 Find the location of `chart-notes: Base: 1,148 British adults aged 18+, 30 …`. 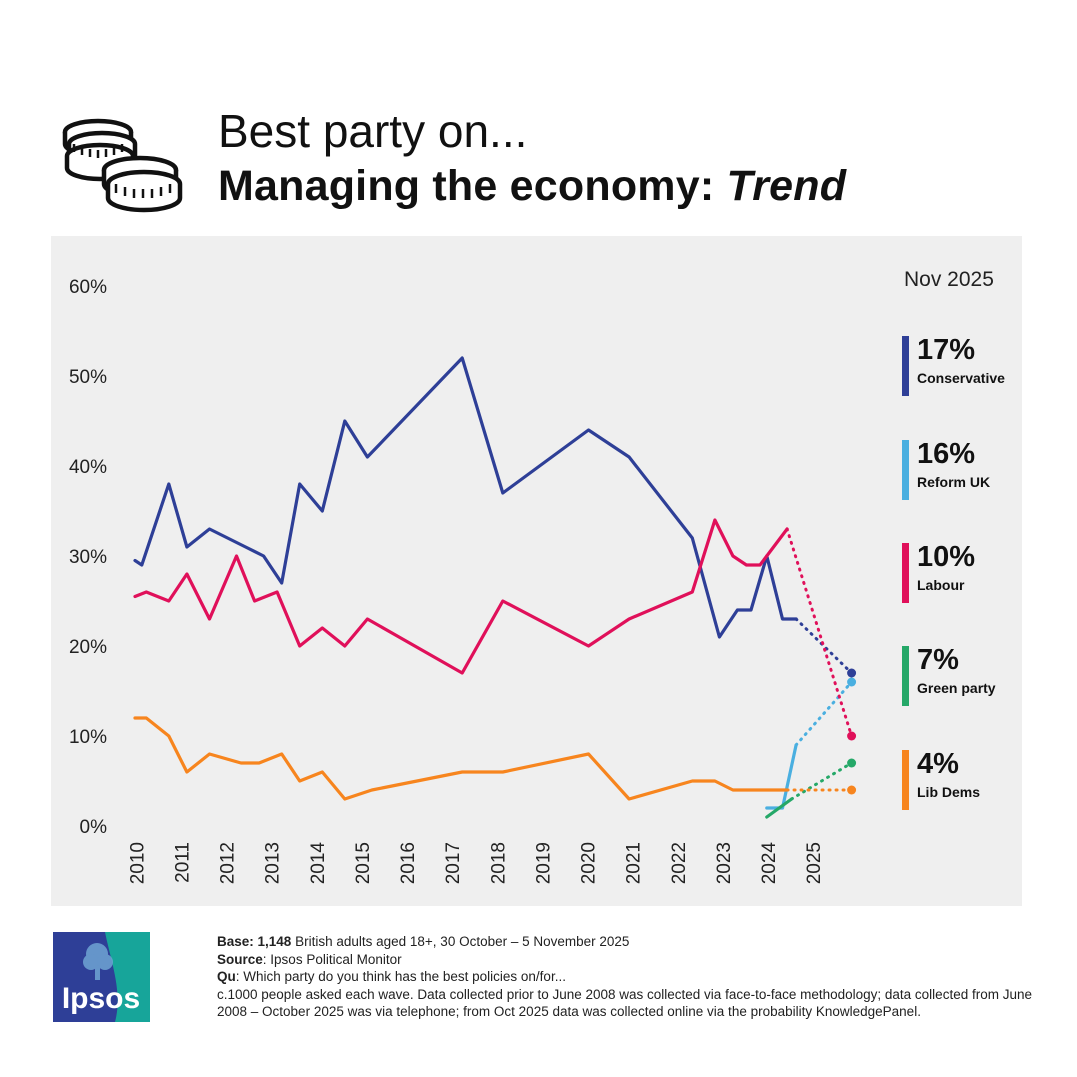

chart-notes: Base: 1,148 British adults aged 18+, 30 … is located at coordinates (627, 977).